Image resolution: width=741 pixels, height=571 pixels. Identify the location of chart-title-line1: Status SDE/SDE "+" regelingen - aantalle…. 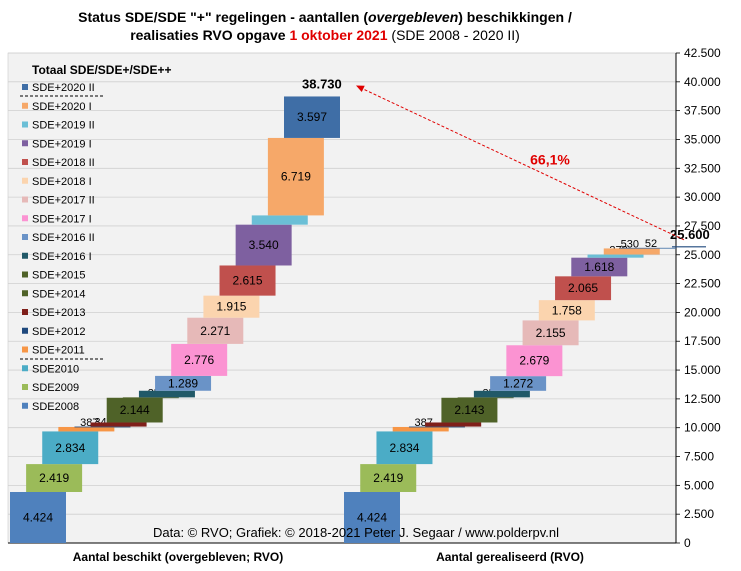
(325, 17).